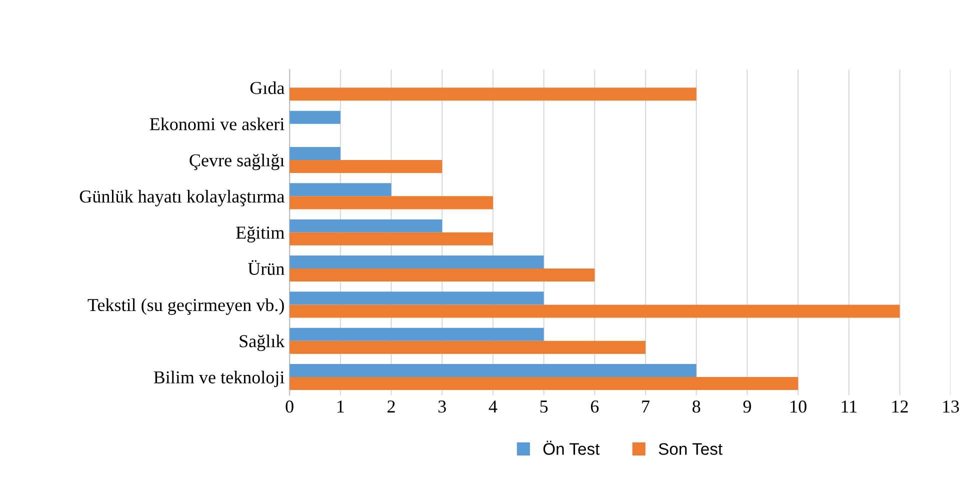  What do you see at coordinates (594, 406) in the screenshot?
I see `x-tick-label: 6` at bounding box center [594, 406].